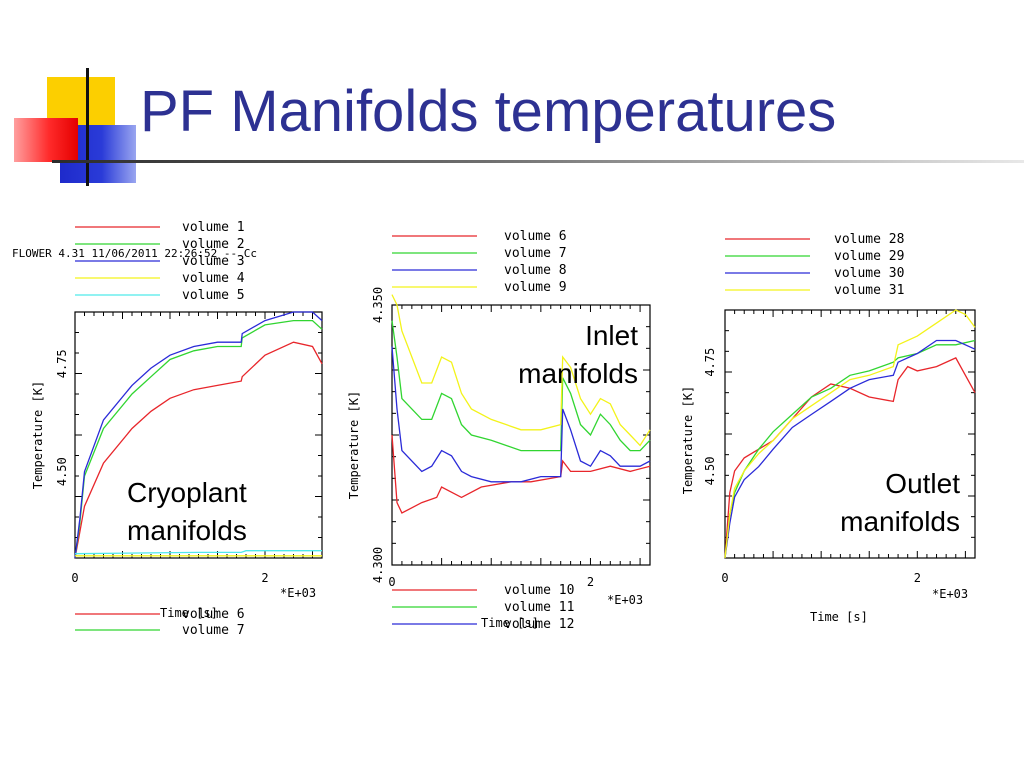 This screenshot has height=768, width=1024. What do you see at coordinates (922, 483) in the screenshot?
I see `label-outlet-line-1: Outlet` at bounding box center [922, 483].